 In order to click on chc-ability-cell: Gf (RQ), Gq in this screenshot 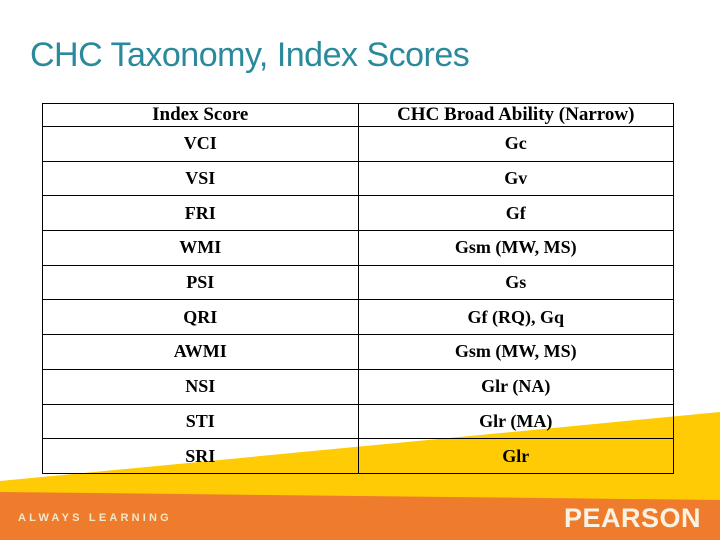, I will do `click(515, 317)`.